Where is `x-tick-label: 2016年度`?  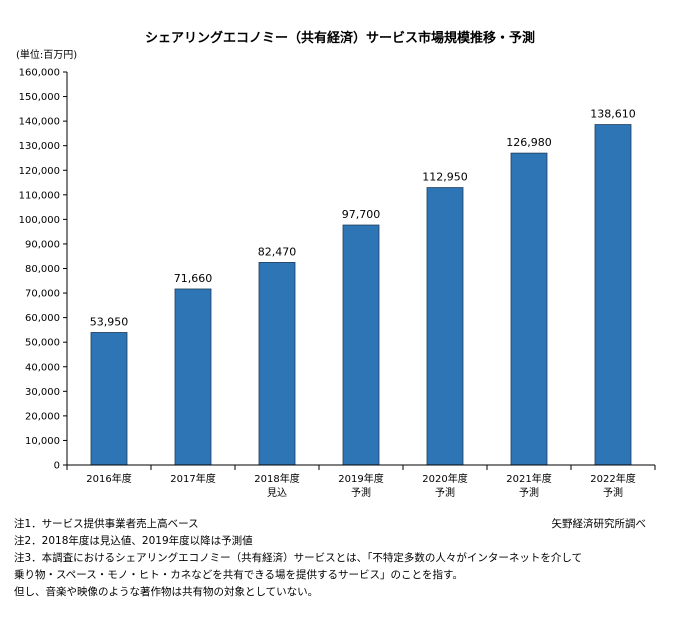 x-tick-label: 2016年度 is located at coordinates (108, 478).